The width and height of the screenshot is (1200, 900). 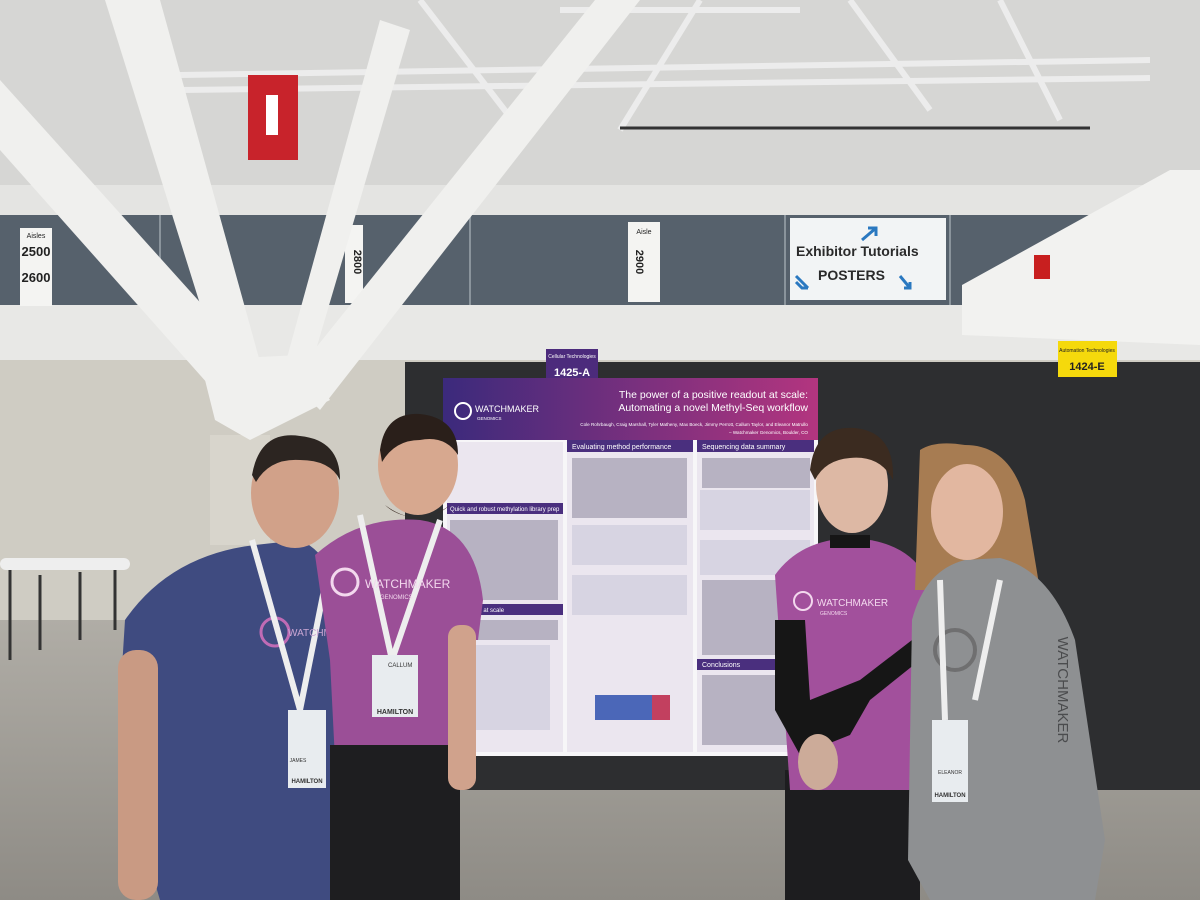 What do you see at coordinates (950, 773) in the screenshot?
I see `badge-name: ELEANOR` at bounding box center [950, 773].